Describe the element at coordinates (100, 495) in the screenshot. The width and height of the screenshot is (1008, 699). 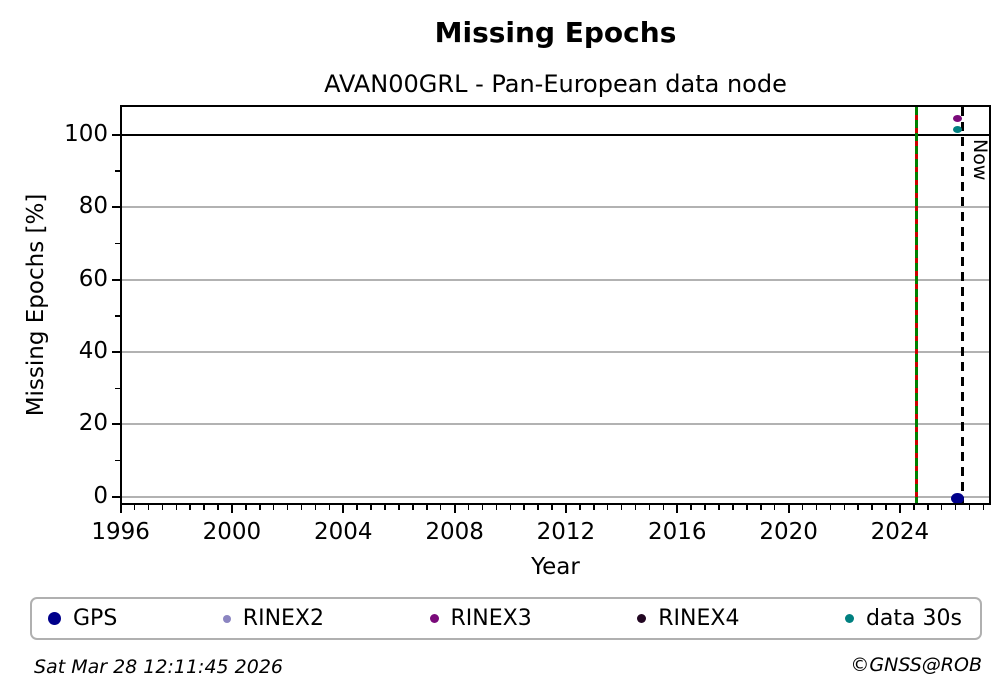
I see `y-tick-label-0: 0` at that location.